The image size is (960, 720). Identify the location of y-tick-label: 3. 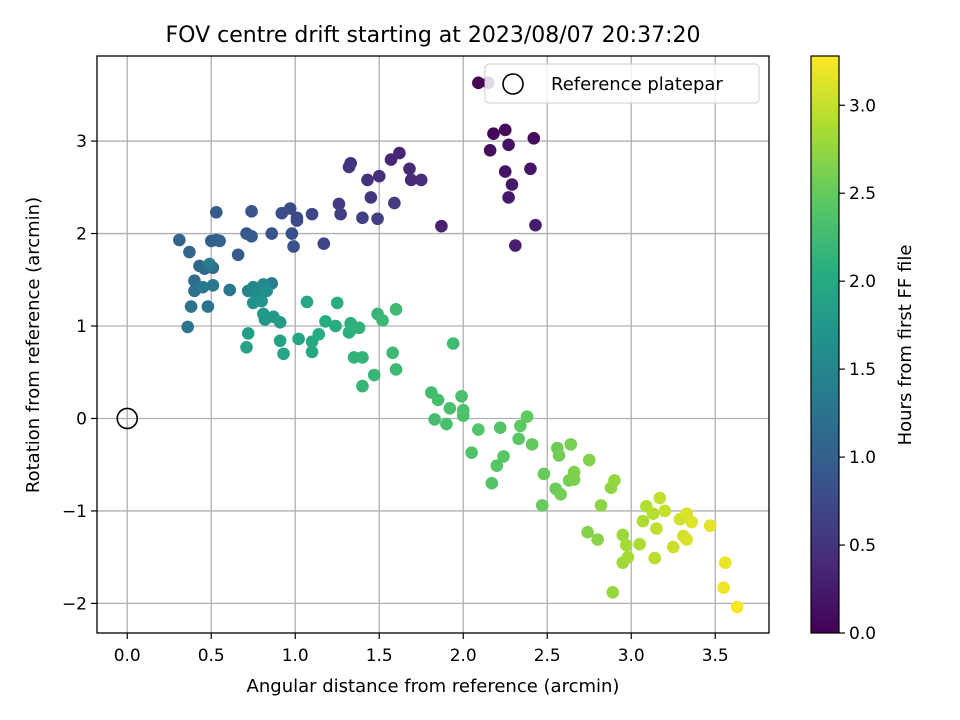
(81, 142).